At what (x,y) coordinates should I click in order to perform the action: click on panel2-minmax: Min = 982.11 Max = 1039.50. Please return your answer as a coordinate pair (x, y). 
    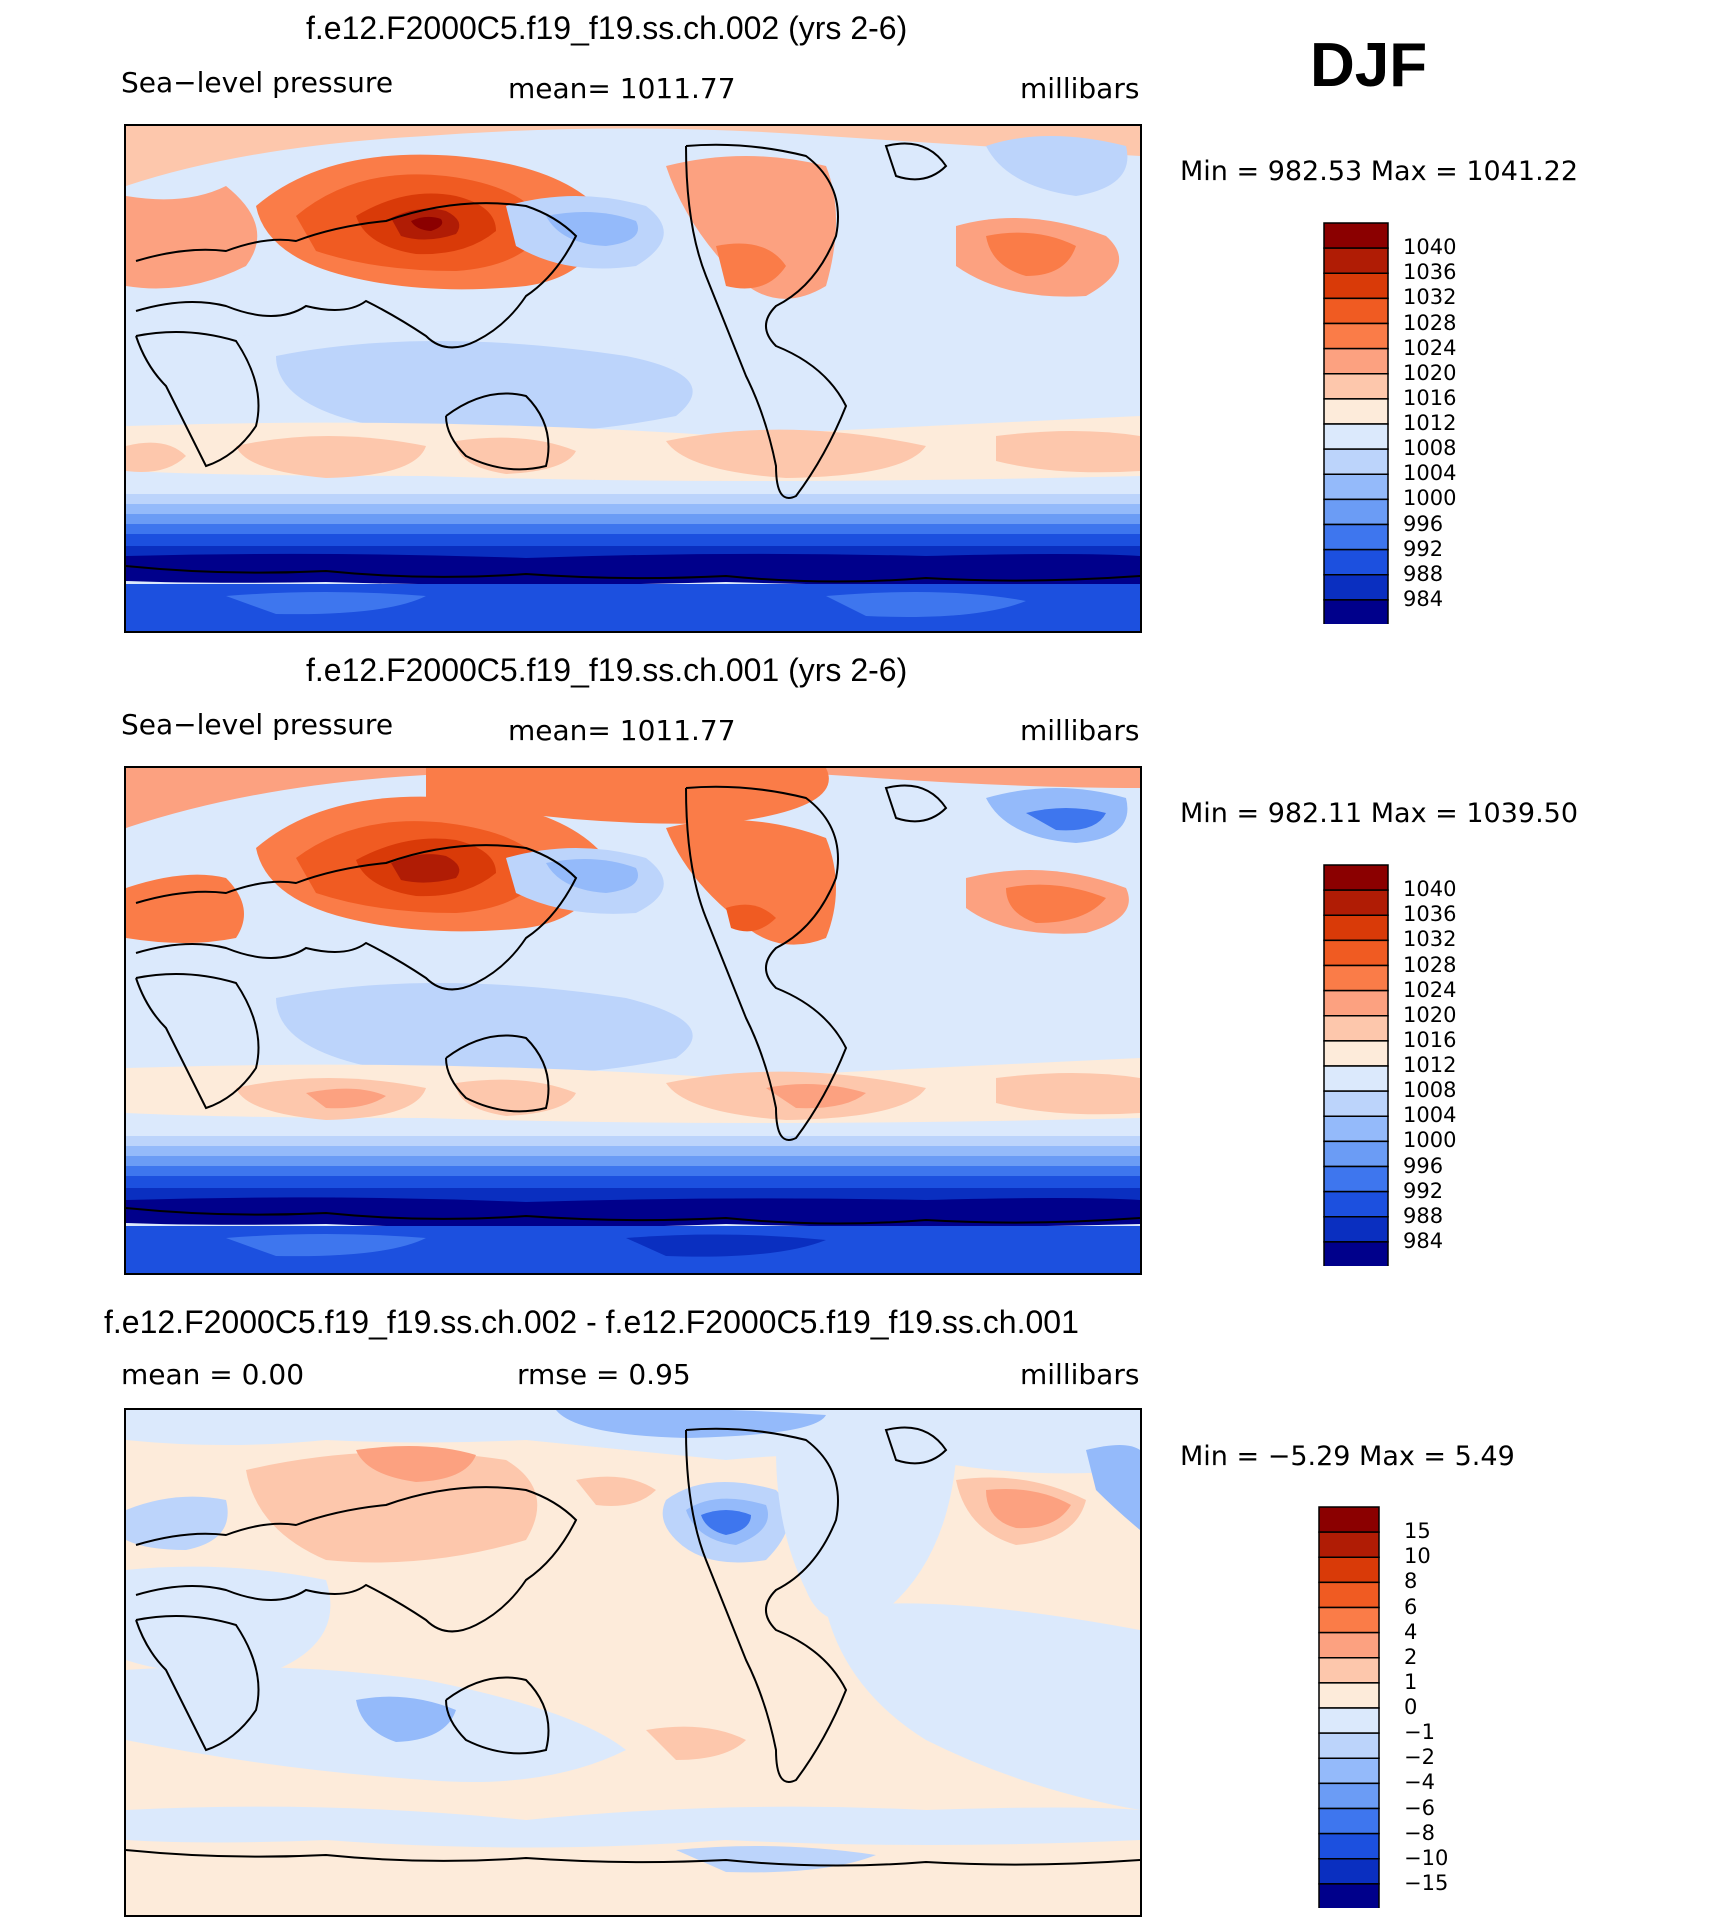
    Looking at the image, I should click on (1379, 813).